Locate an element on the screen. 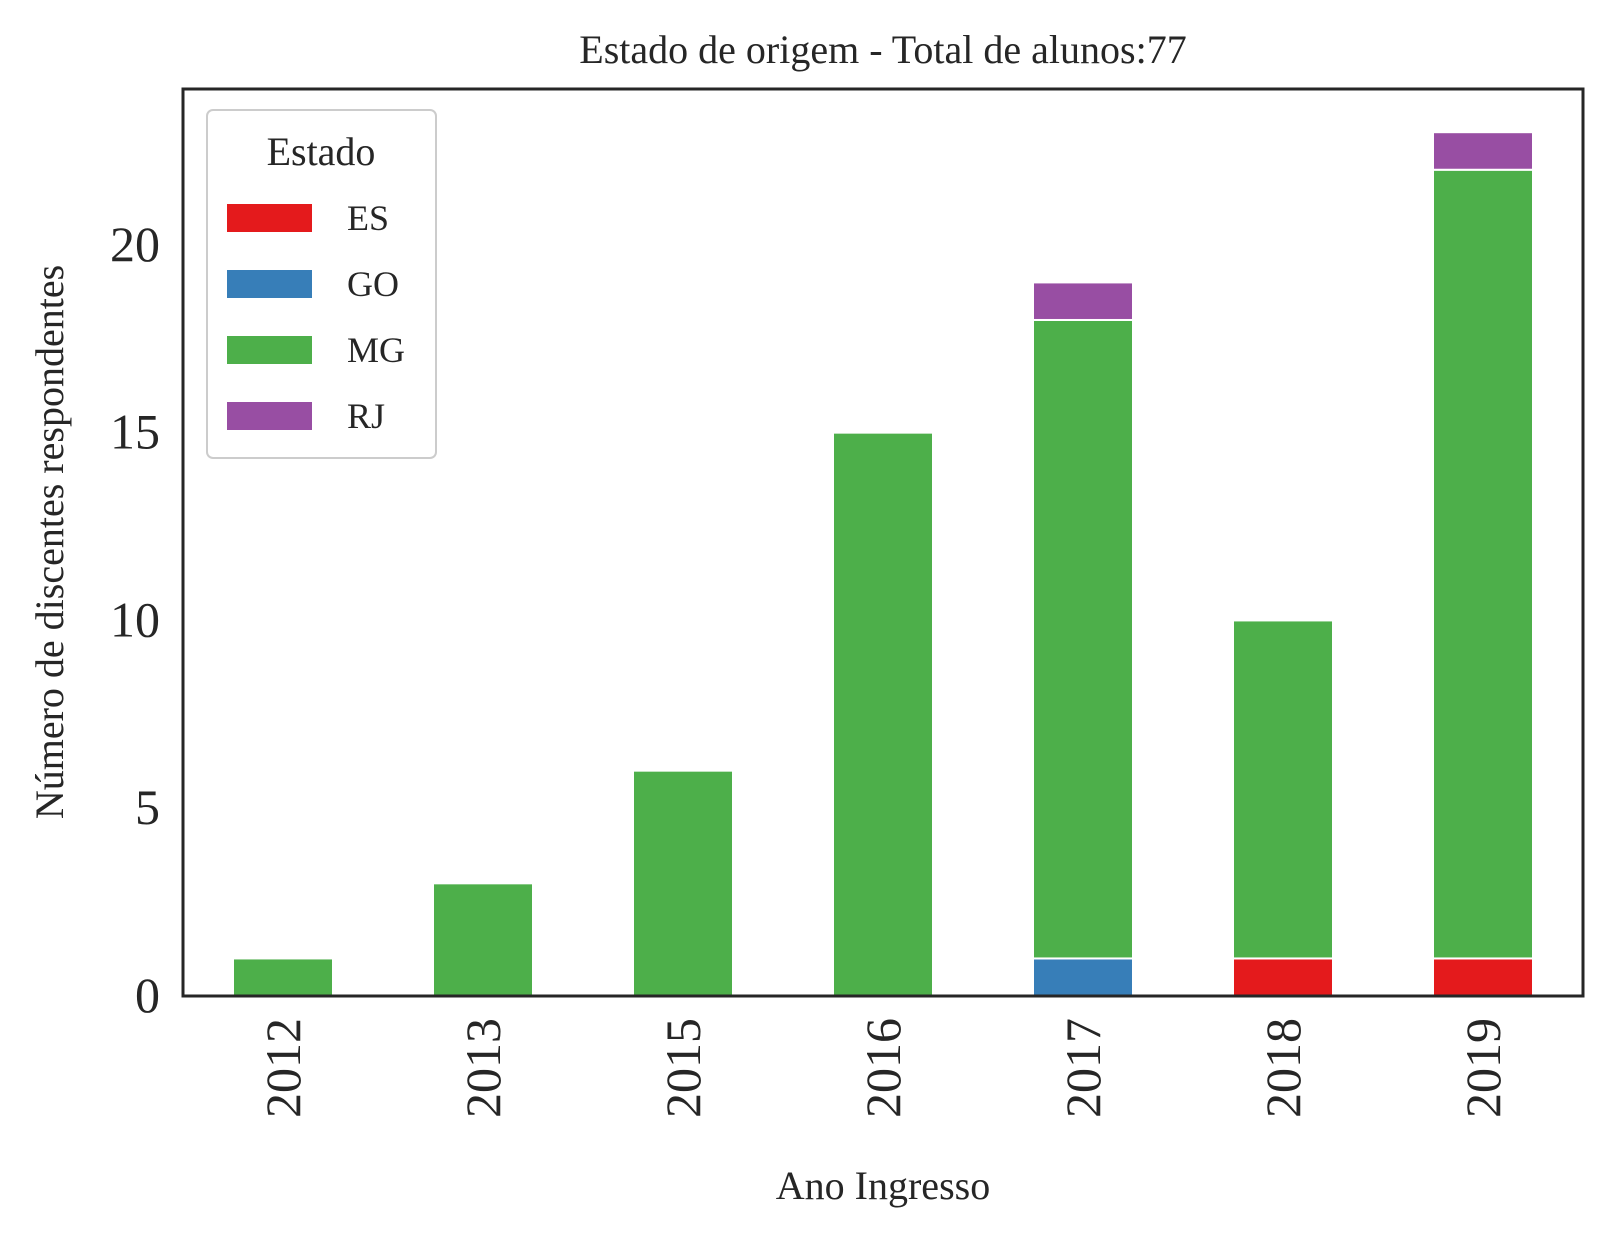 This screenshot has width=1609, height=1236. x-tick-label: 2017 is located at coordinates (1083, 1068).